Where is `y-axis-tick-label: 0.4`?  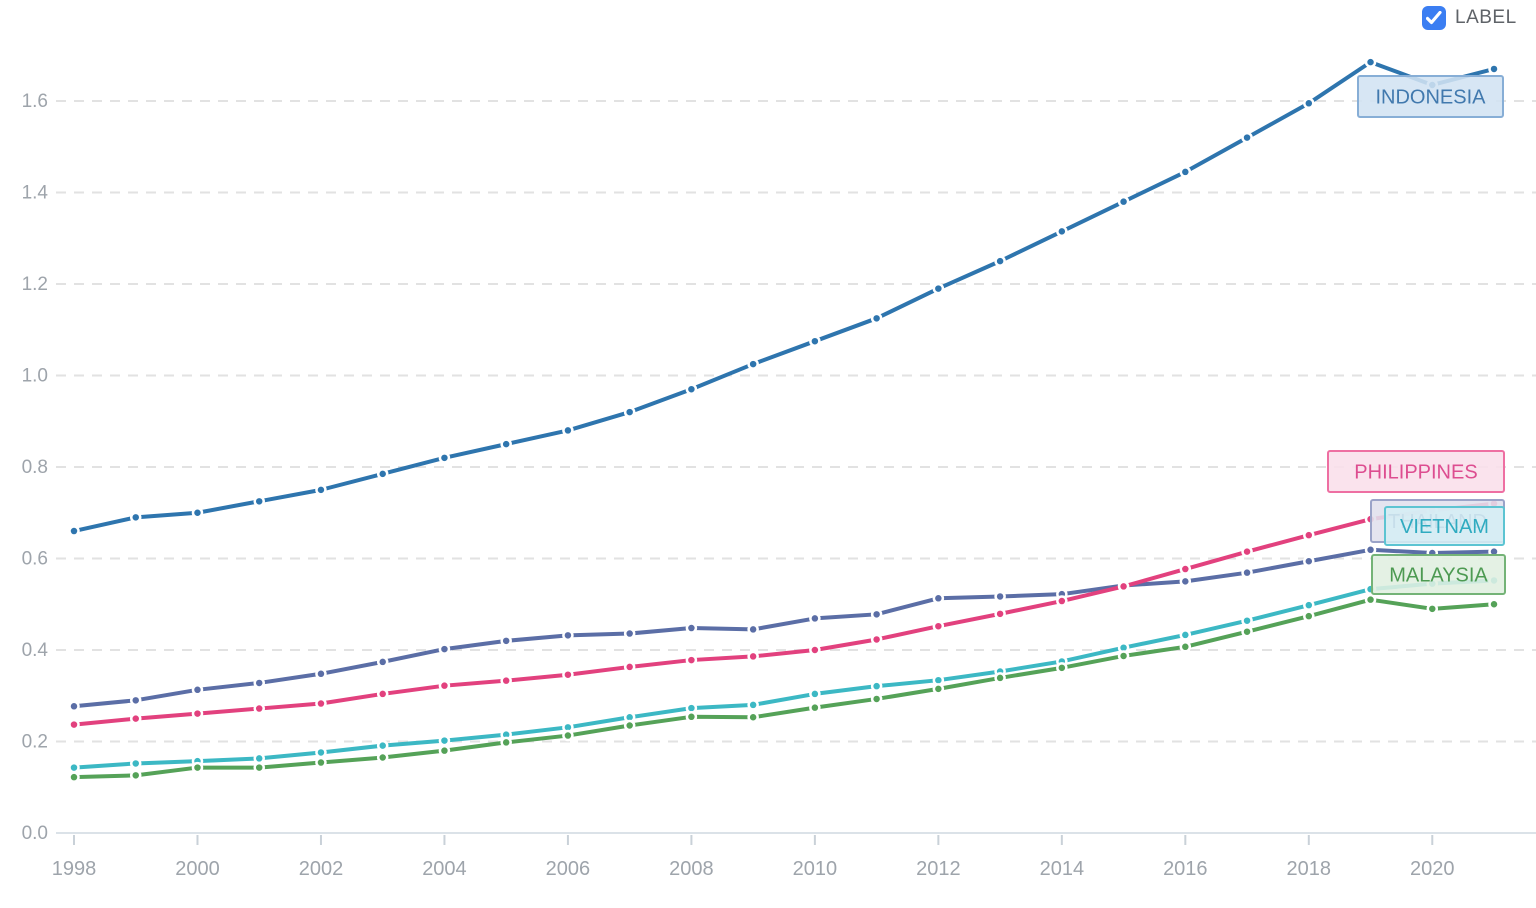
y-axis-tick-label: 0.4 is located at coordinates (35, 650).